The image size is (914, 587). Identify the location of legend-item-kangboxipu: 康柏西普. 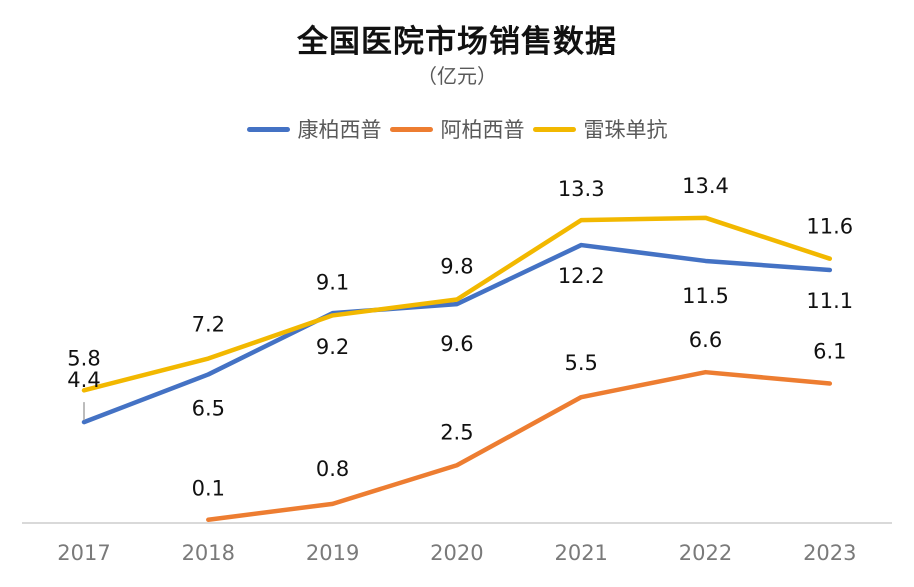
(314, 129).